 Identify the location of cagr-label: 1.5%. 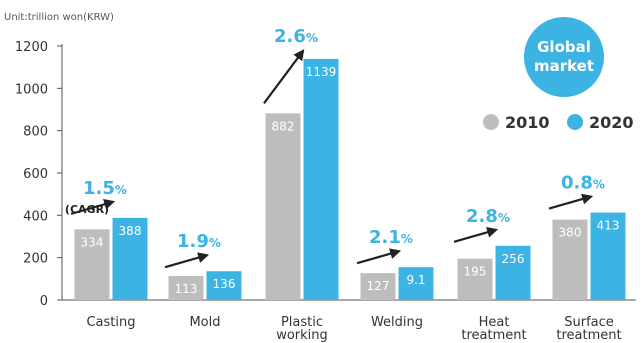
(105, 188).